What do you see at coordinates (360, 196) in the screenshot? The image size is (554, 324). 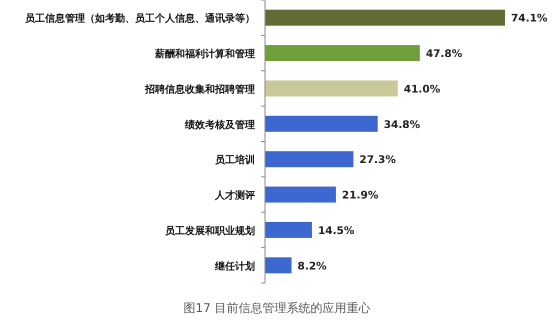 I see `data-label: 21.9%` at bounding box center [360, 196].